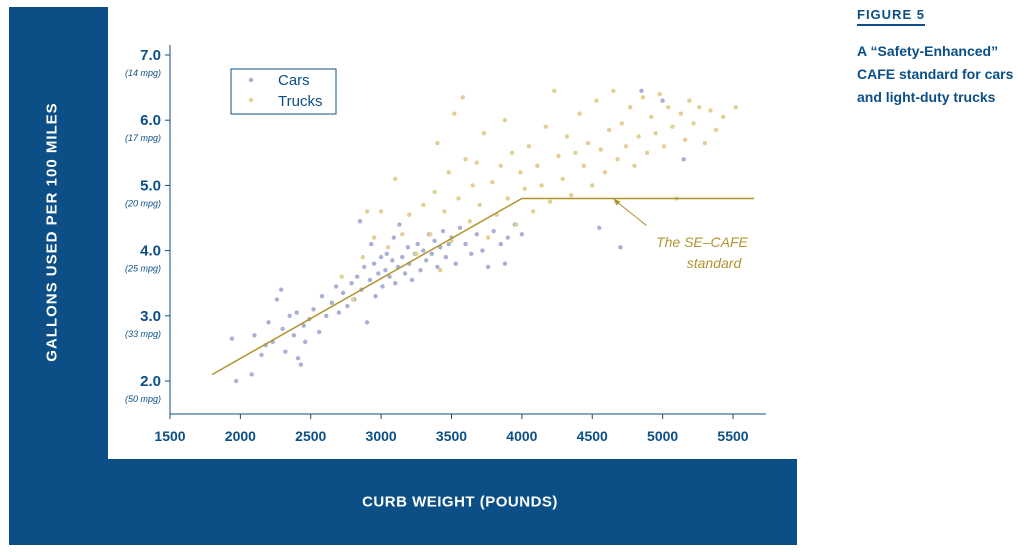  I want to click on y-tick-label: 4.0, so click(150, 251).